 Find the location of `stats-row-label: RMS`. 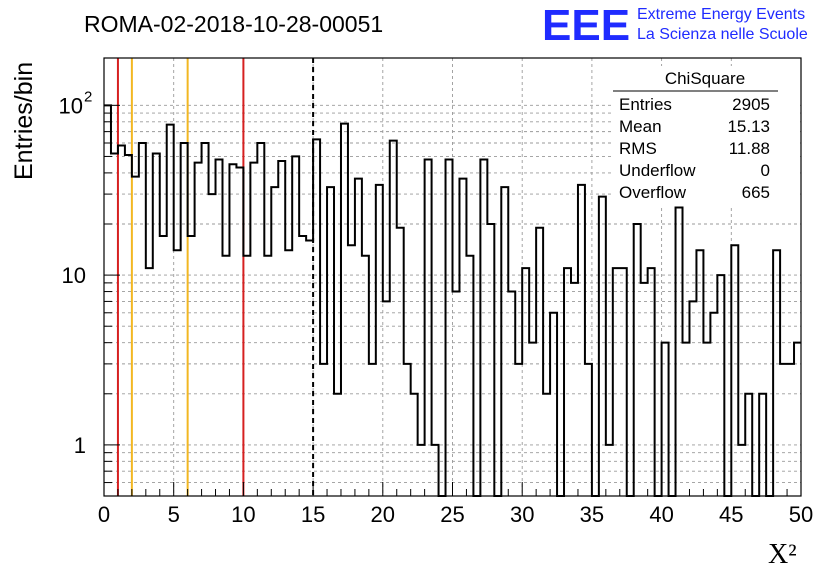

stats-row-label: RMS is located at coordinates (638, 148).